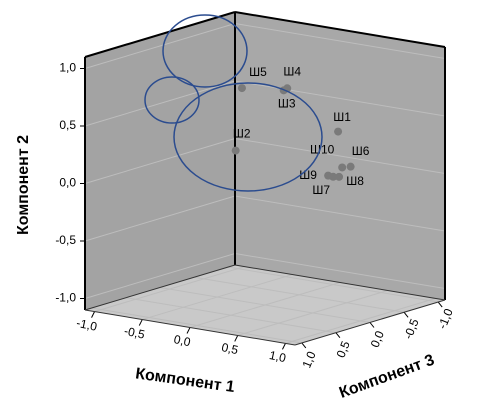 The height and width of the screenshot is (412, 479). What do you see at coordinates (387, 377) in the screenshot?
I see `z-axis-title: Компонент 3` at bounding box center [387, 377].